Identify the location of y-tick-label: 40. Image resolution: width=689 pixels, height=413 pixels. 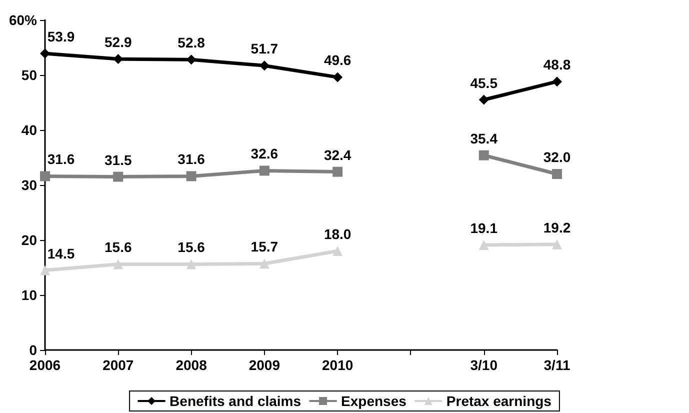
(29, 130).